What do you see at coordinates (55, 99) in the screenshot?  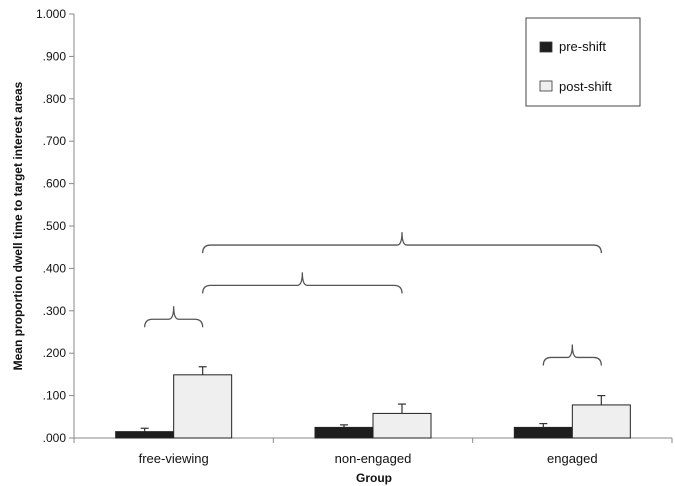 I see `y-tick-label: .800` at bounding box center [55, 99].